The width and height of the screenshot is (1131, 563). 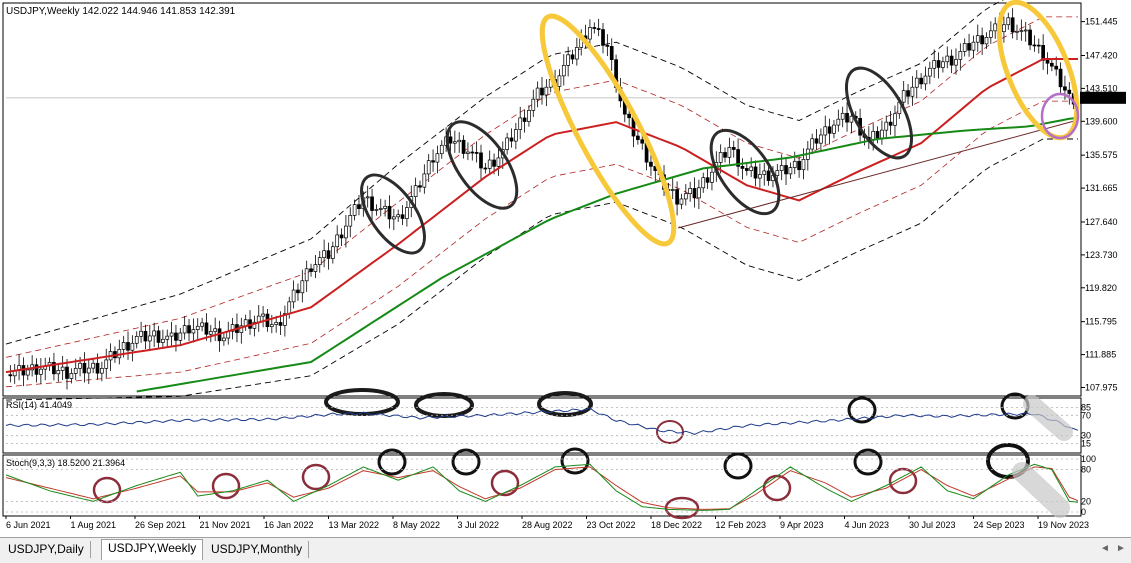 What do you see at coordinates (1086, 436) in the screenshot?
I see `rsi-level-label: 30` at bounding box center [1086, 436].